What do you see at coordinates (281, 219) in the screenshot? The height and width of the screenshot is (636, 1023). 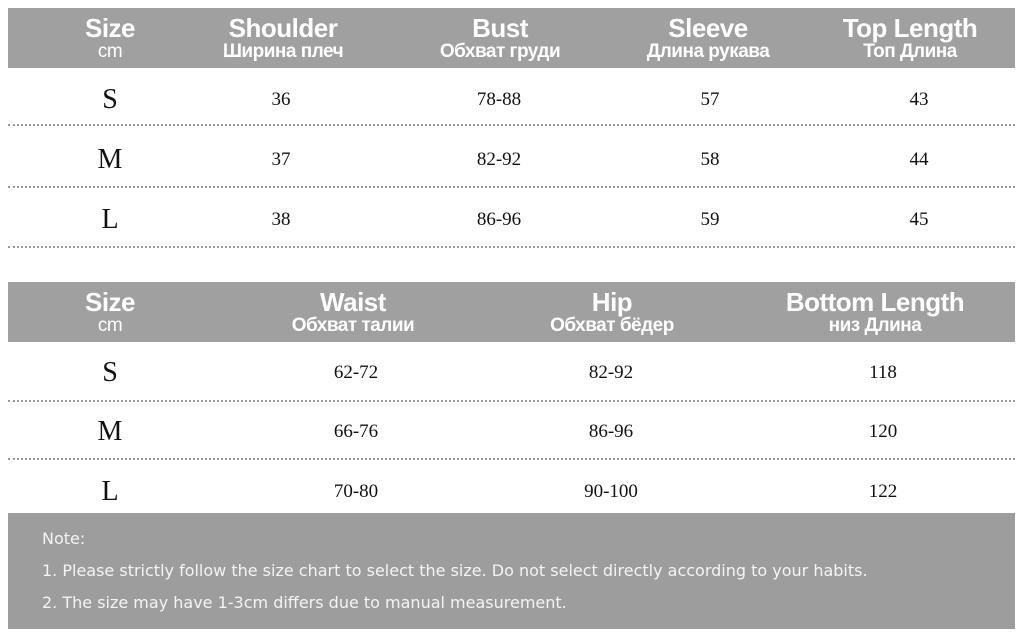 I see `table-cell: 38` at bounding box center [281, 219].